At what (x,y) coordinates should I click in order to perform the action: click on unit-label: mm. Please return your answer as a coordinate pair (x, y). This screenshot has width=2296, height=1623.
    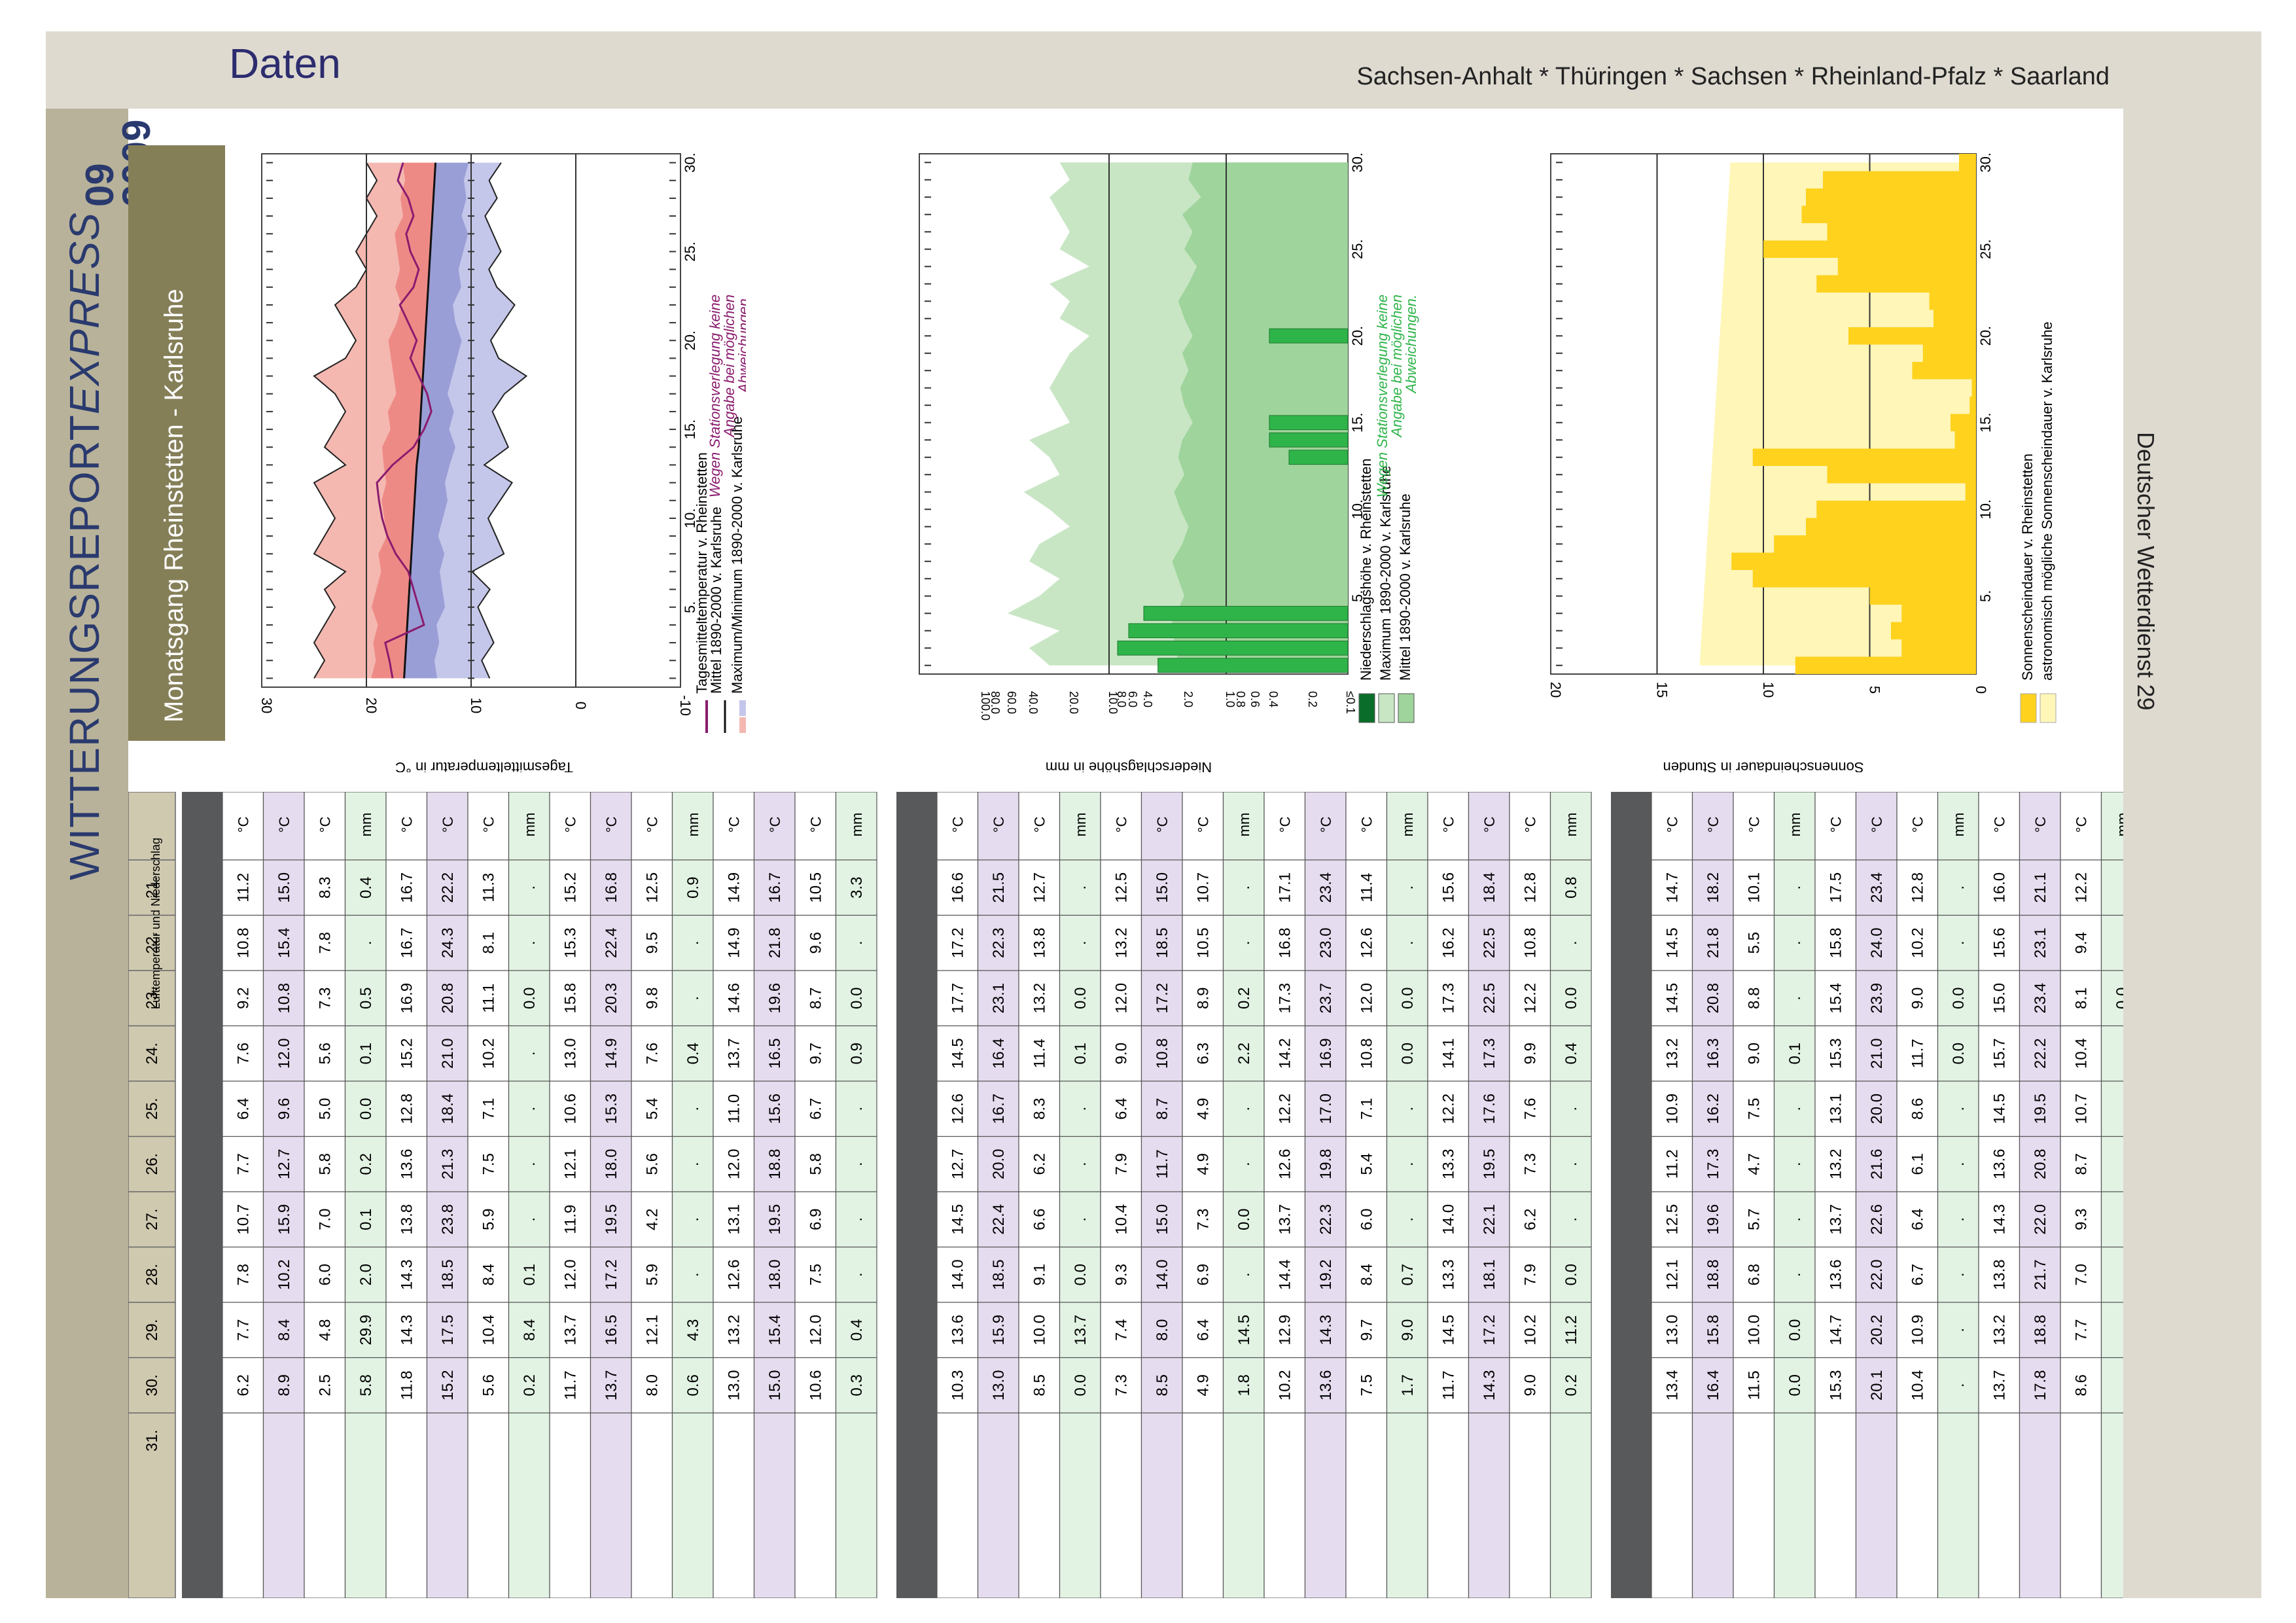
    Looking at the image, I should click on (1795, 825).